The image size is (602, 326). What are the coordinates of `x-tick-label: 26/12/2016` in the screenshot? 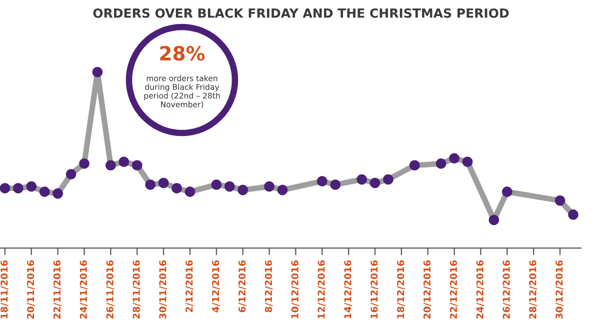 It's located at (506, 289).